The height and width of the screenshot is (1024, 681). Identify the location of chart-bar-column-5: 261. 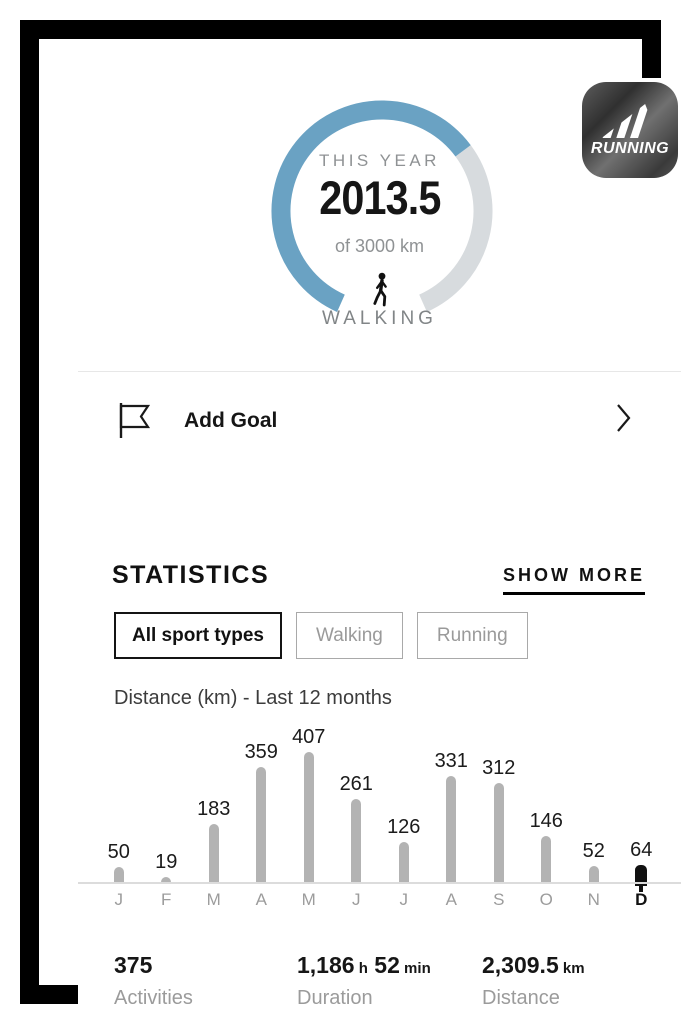
(357, 828).